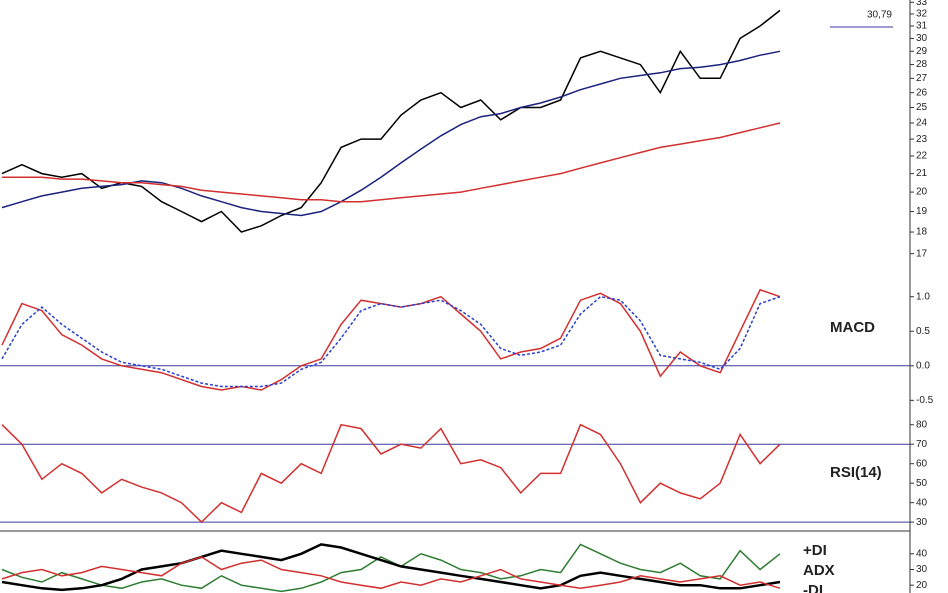 The width and height of the screenshot is (948, 593). I want to click on y-tick-label: 27, so click(922, 78).